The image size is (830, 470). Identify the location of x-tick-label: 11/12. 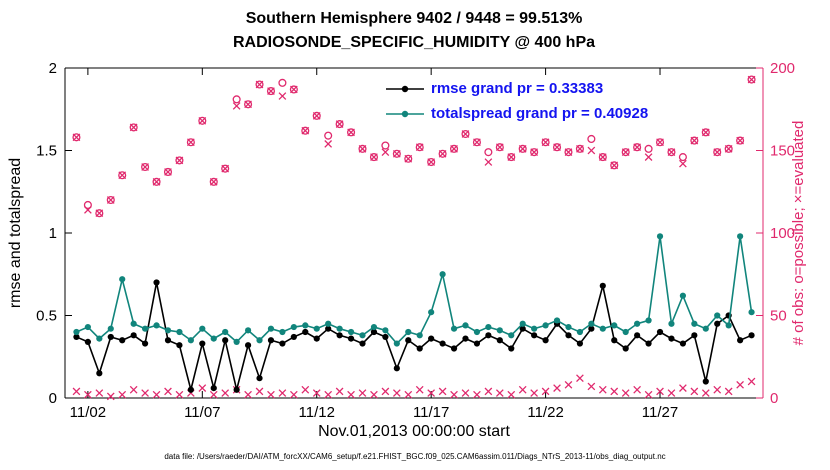
(317, 412).